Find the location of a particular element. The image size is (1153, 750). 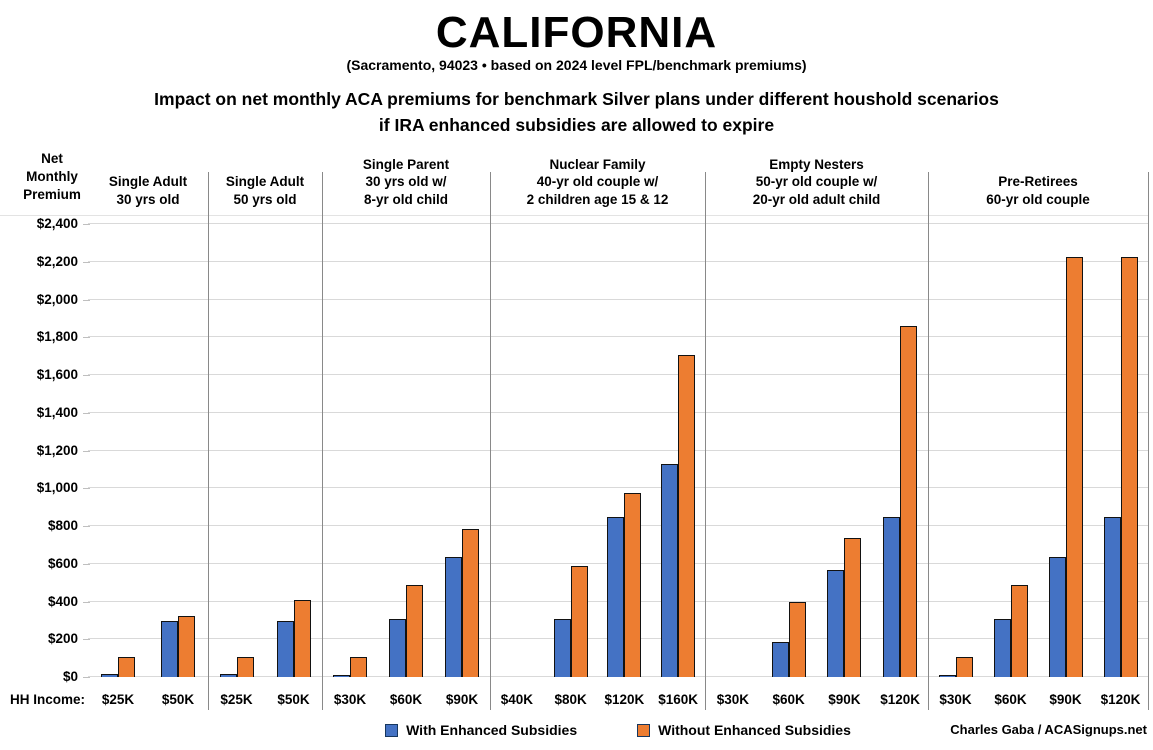

y-axis-tick-label: $1,800 is located at coordinates (57, 337).